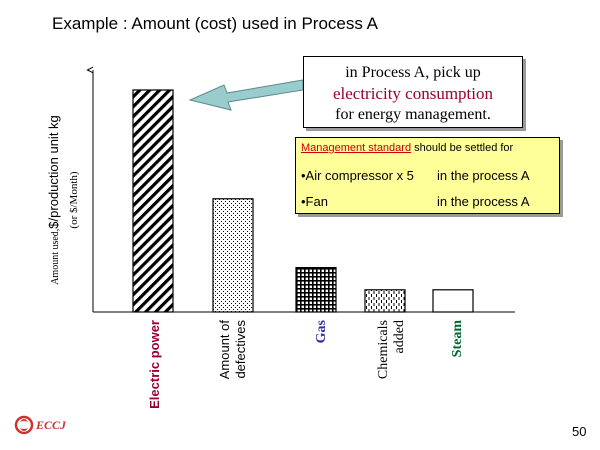 This screenshot has width=600, height=450. Describe the element at coordinates (579, 431) in the screenshot. I see `page-number: 50` at that location.